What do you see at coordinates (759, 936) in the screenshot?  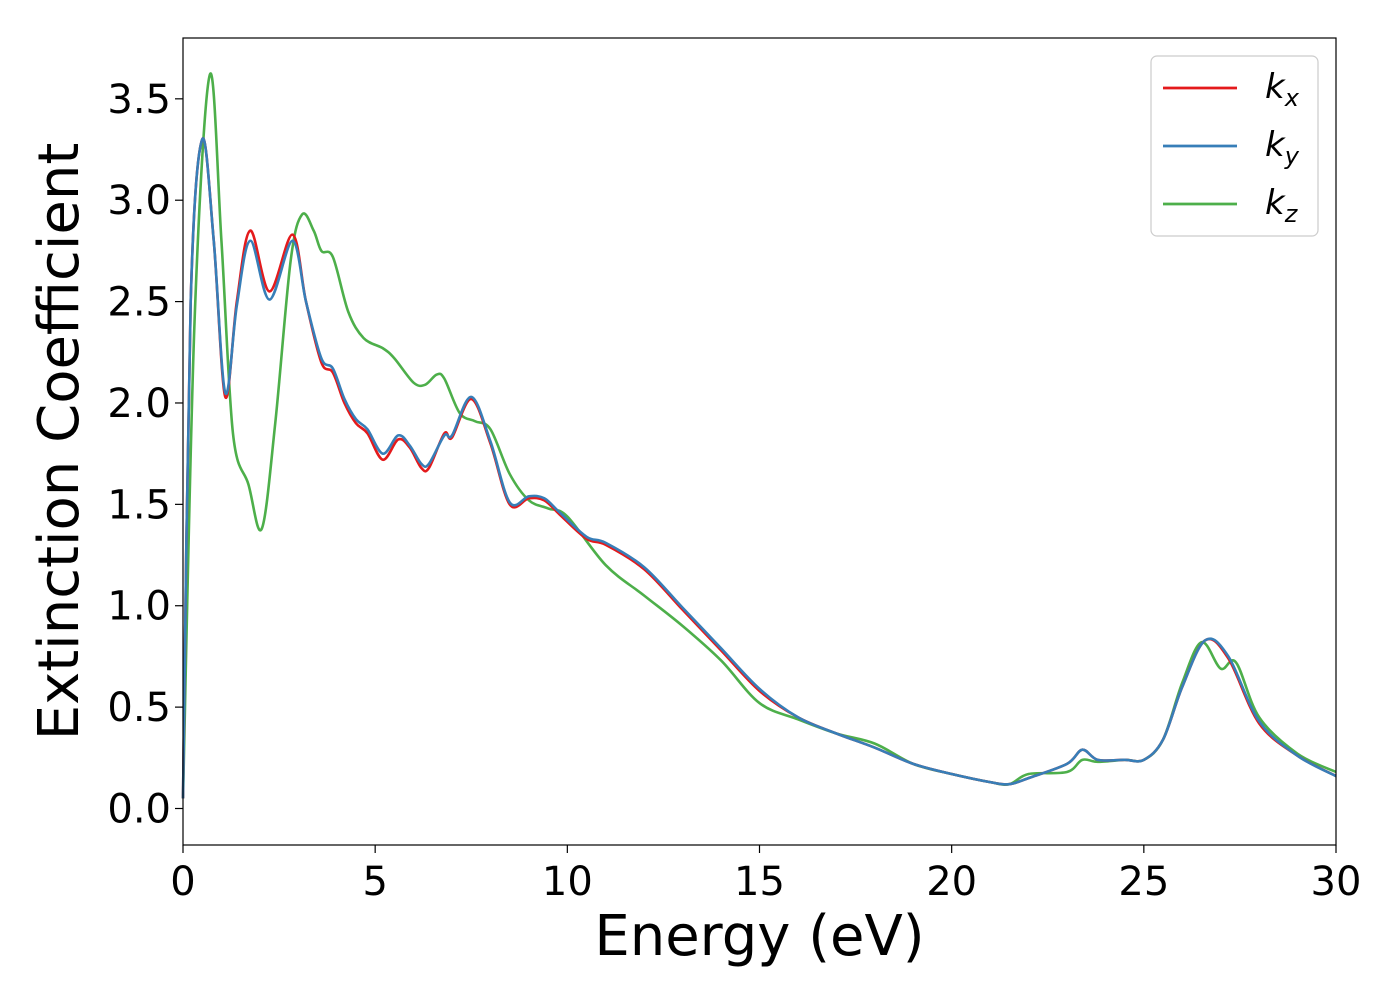 I see `x-axis-label: Energy (eV)` at bounding box center [759, 936].